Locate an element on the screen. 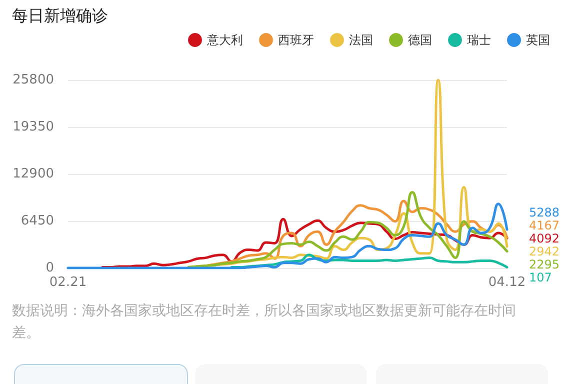 The height and width of the screenshot is (384, 565). legend-label: 德国 is located at coordinates (420, 40).